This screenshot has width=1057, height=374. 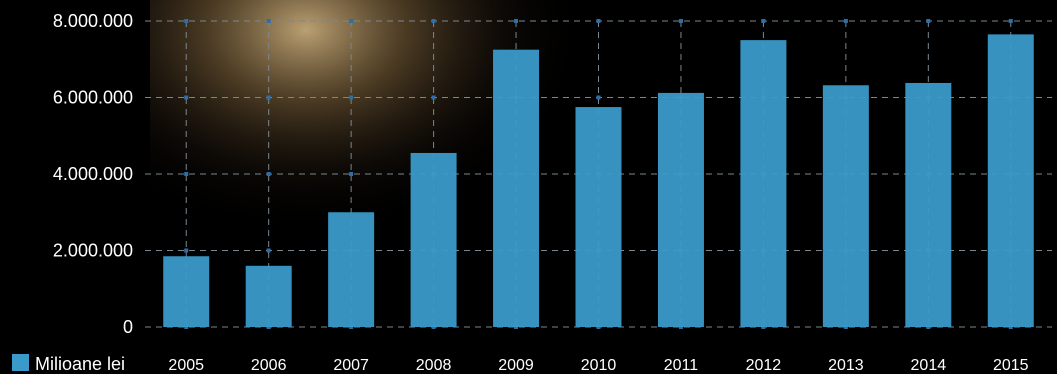 What do you see at coordinates (516, 365) in the screenshot?
I see `x-tick-label: 2009` at bounding box center [516, 365].